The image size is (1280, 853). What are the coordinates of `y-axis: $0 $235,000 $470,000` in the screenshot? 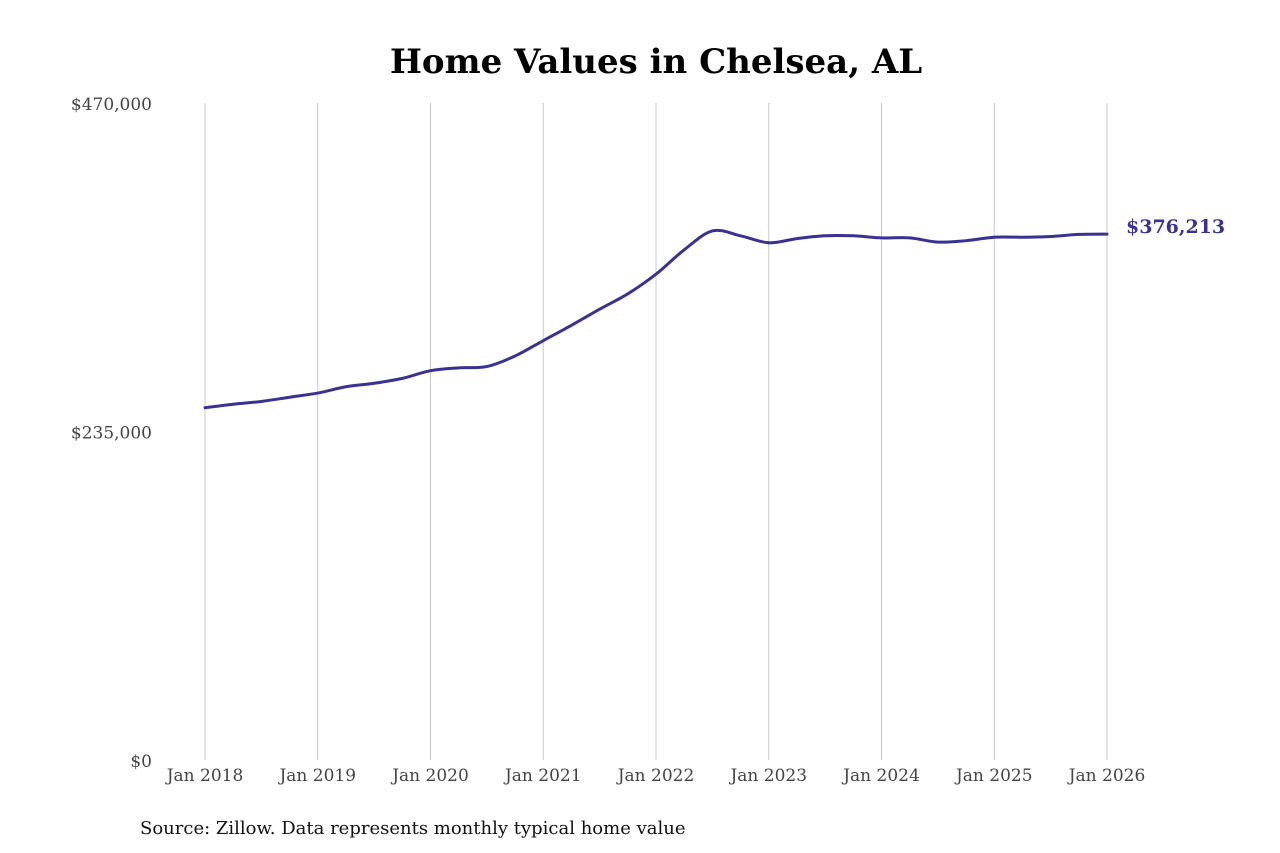 It's located at (111, 433).